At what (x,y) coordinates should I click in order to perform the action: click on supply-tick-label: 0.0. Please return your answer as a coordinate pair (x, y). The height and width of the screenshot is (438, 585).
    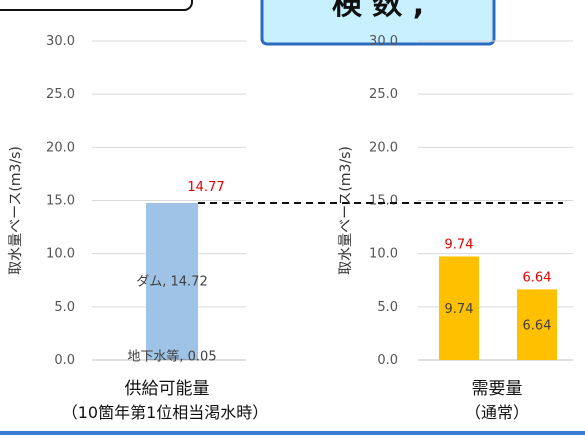
    Looking at the image, I should click on (64, 360).